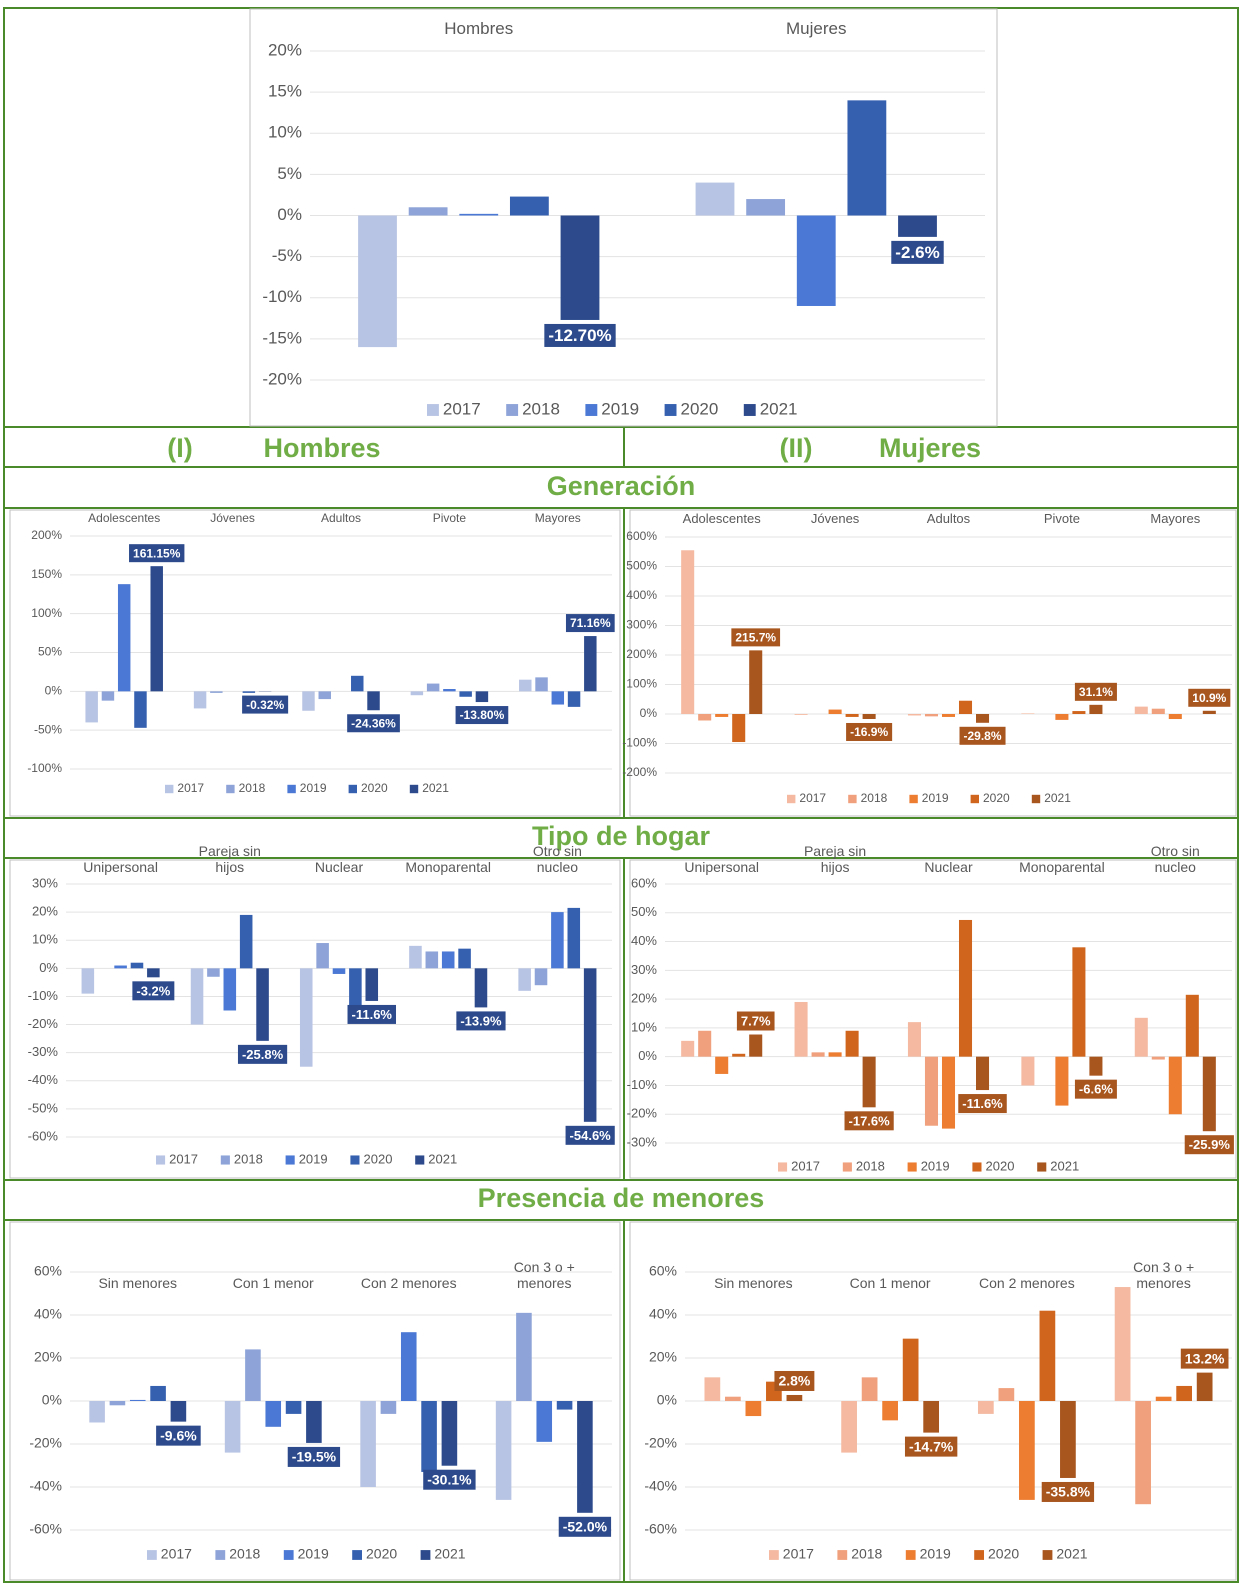  What do you see at coordinates (479, 28) in the screenshot?
I see `category-label: Hombres` at bounding box center [479, 28].